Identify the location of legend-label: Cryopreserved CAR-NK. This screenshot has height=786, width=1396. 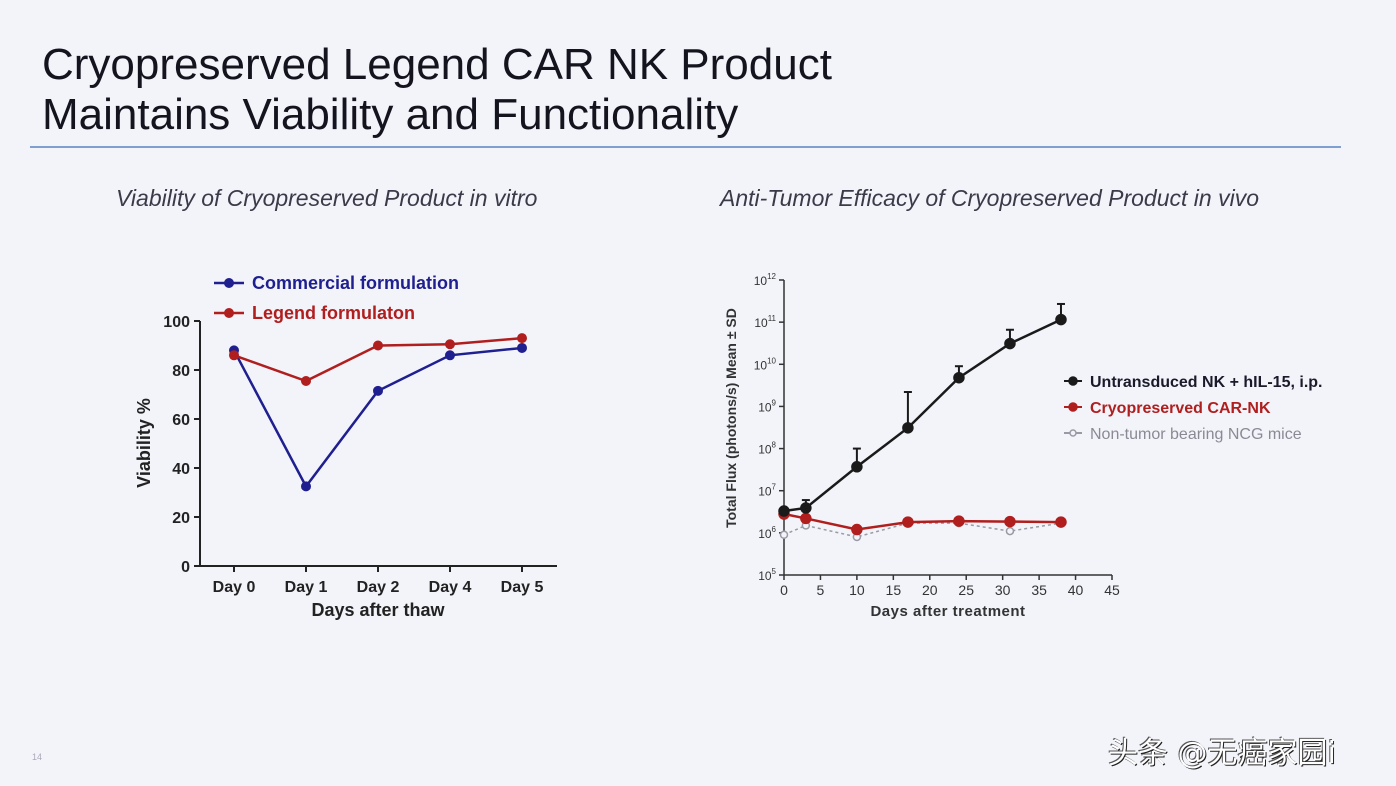
(1180, 408).